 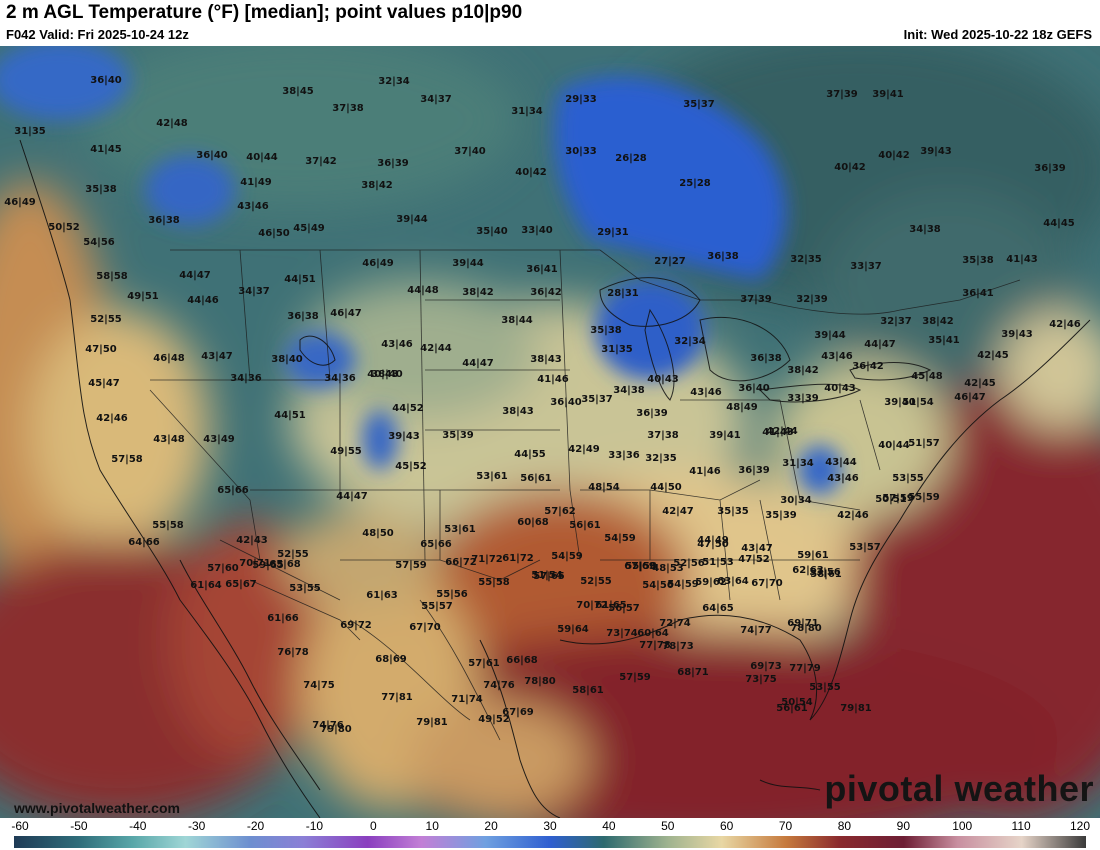 I want to click on point-value-label: 42|43, so click(x=252, y=540).